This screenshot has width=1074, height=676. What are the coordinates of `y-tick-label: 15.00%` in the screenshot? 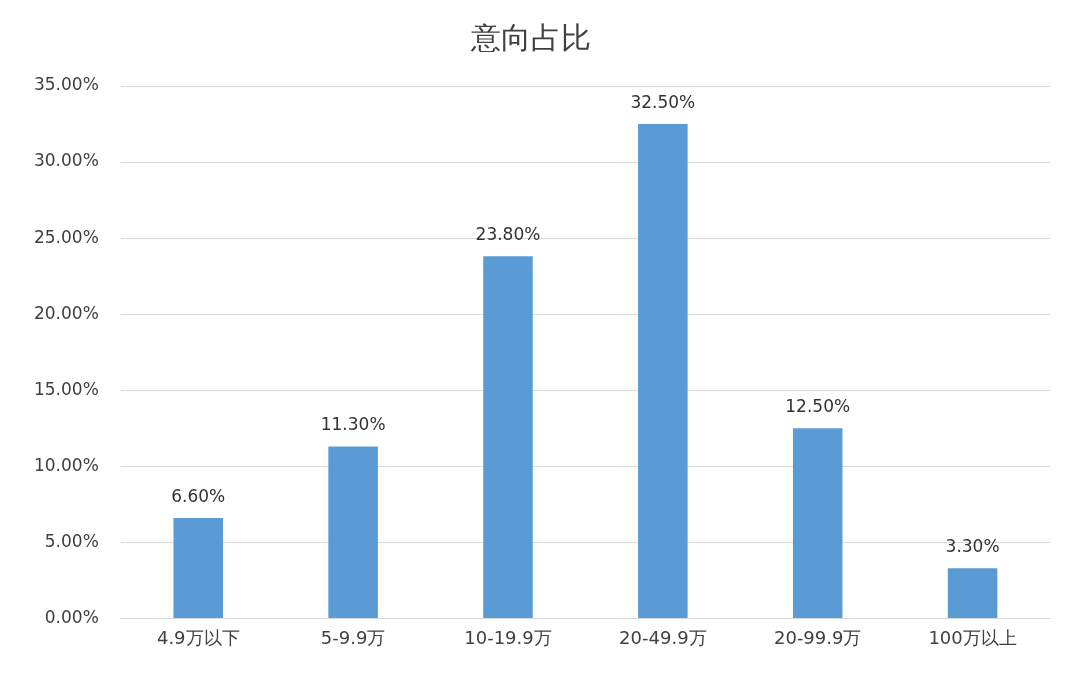 It's located at (66, 388).